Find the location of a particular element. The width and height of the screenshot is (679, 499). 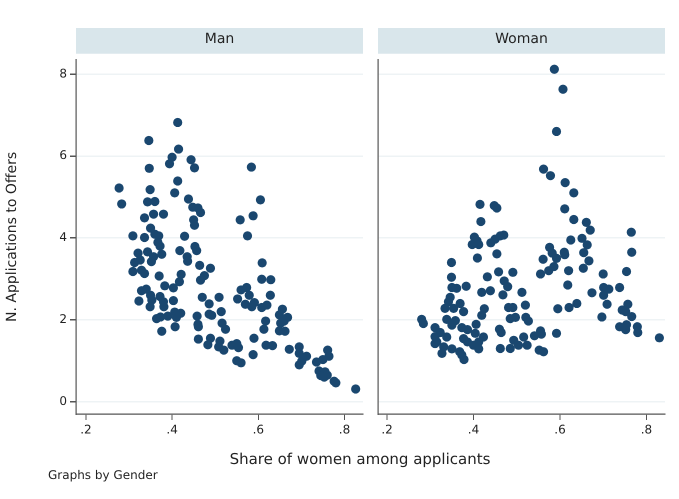

y-axis-title: N. Applications to Offers is located at coordinates (12, 237).